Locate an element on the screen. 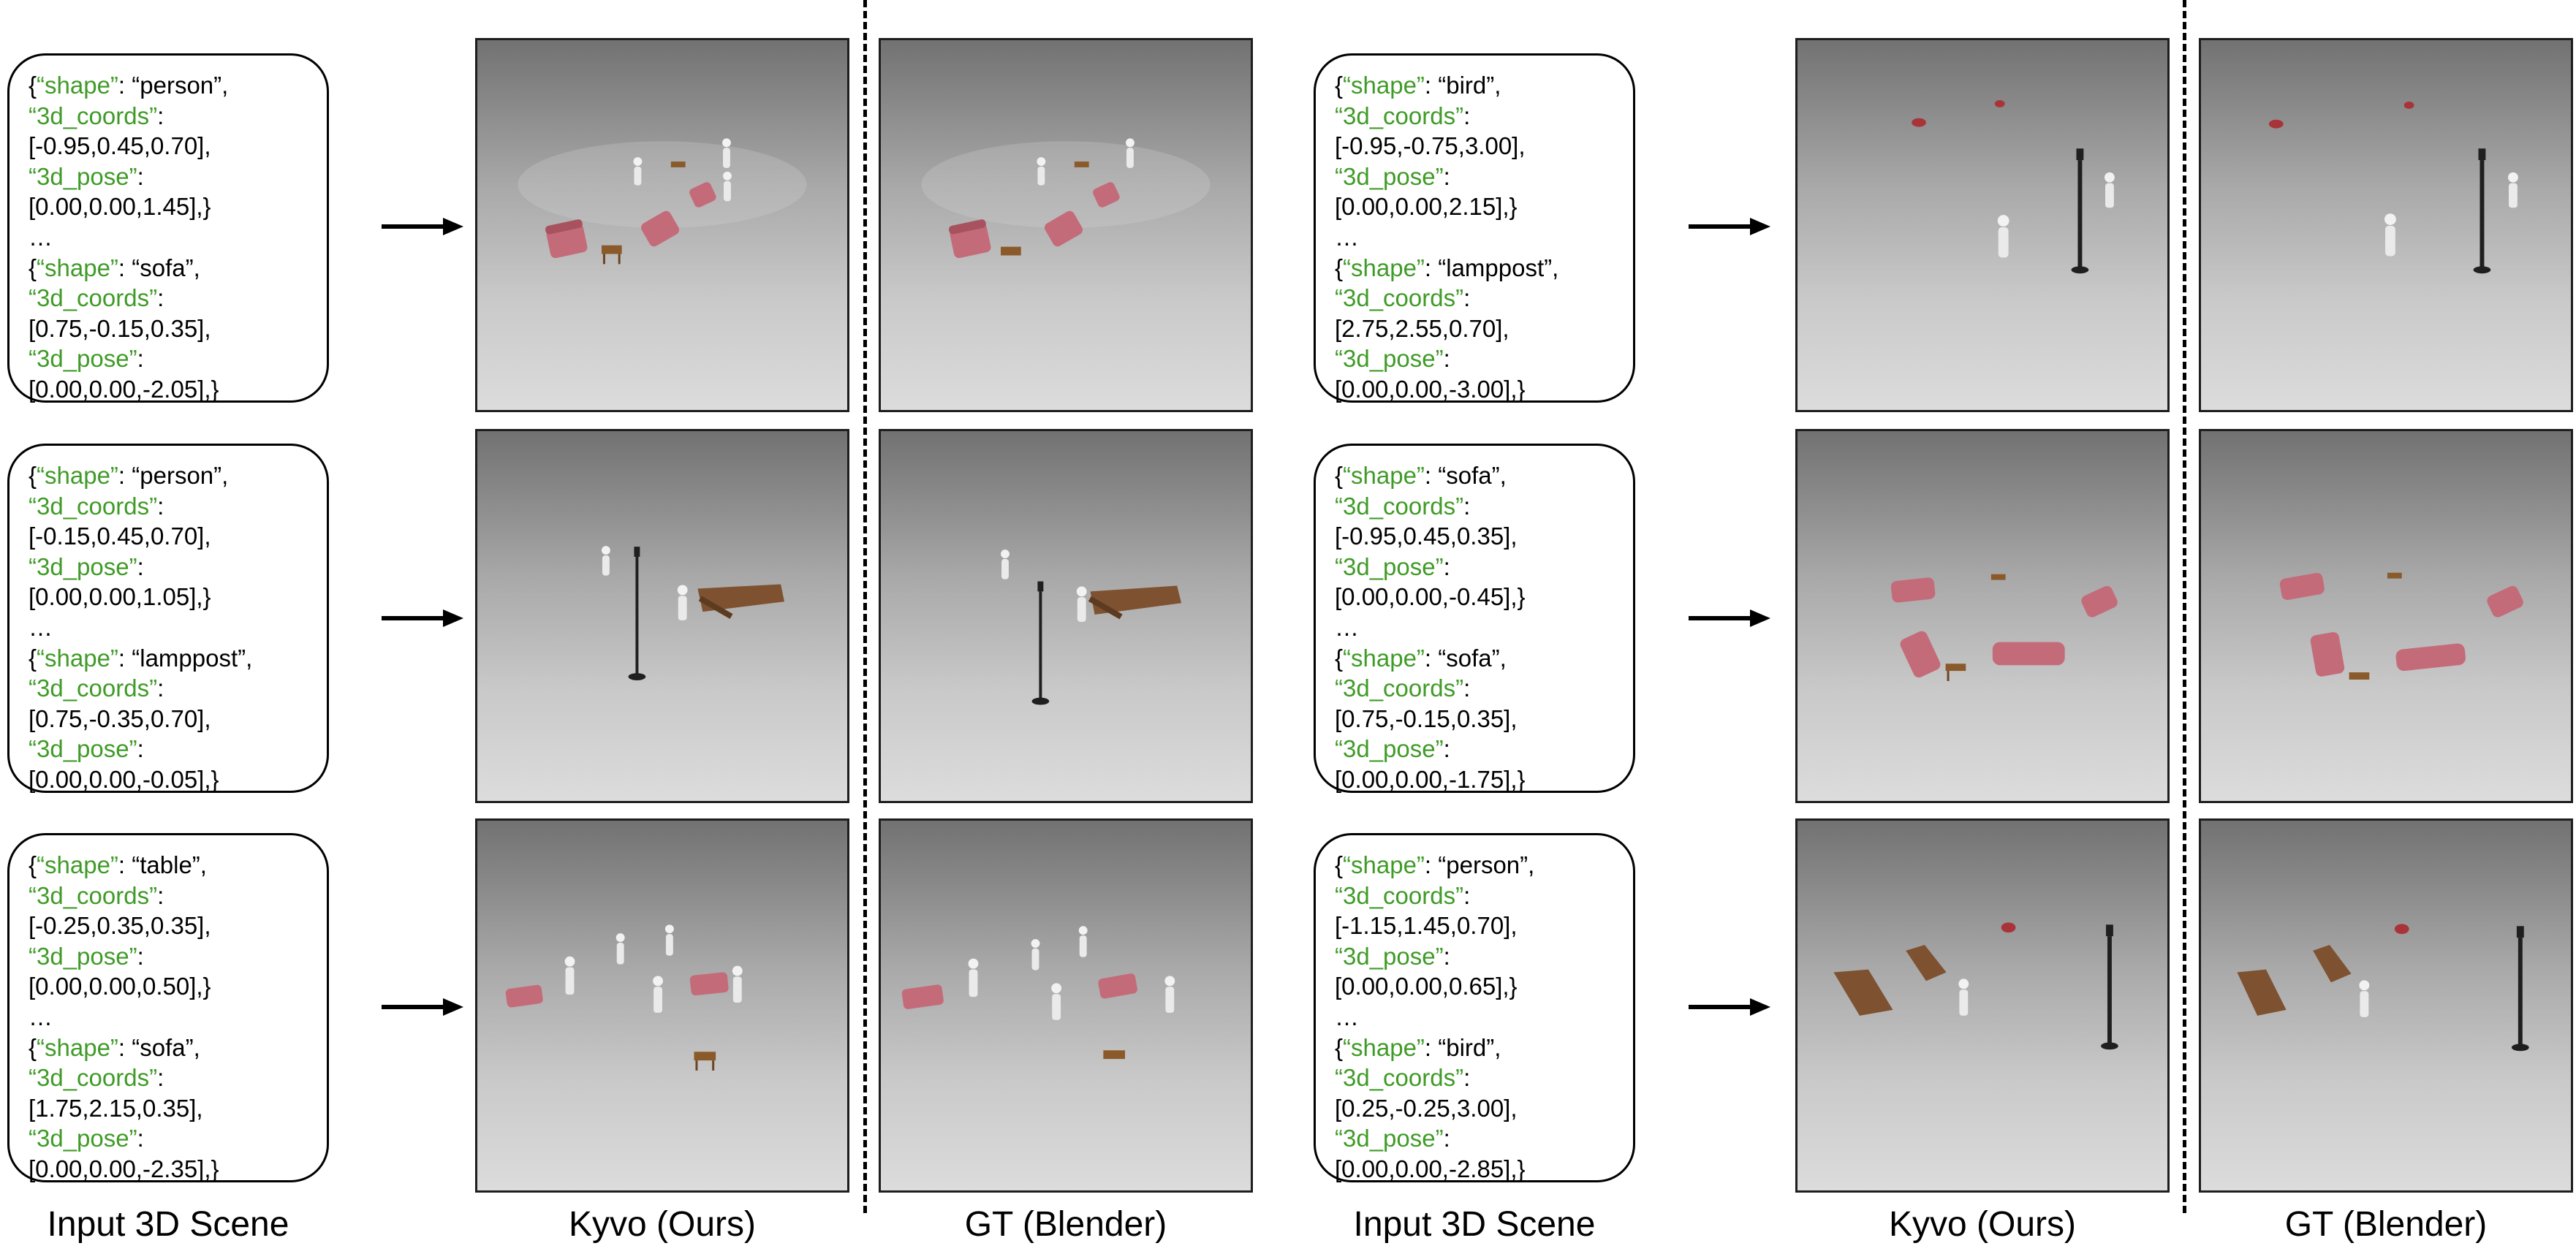  json-value: : “person”, is located at coordinates (173, 475).